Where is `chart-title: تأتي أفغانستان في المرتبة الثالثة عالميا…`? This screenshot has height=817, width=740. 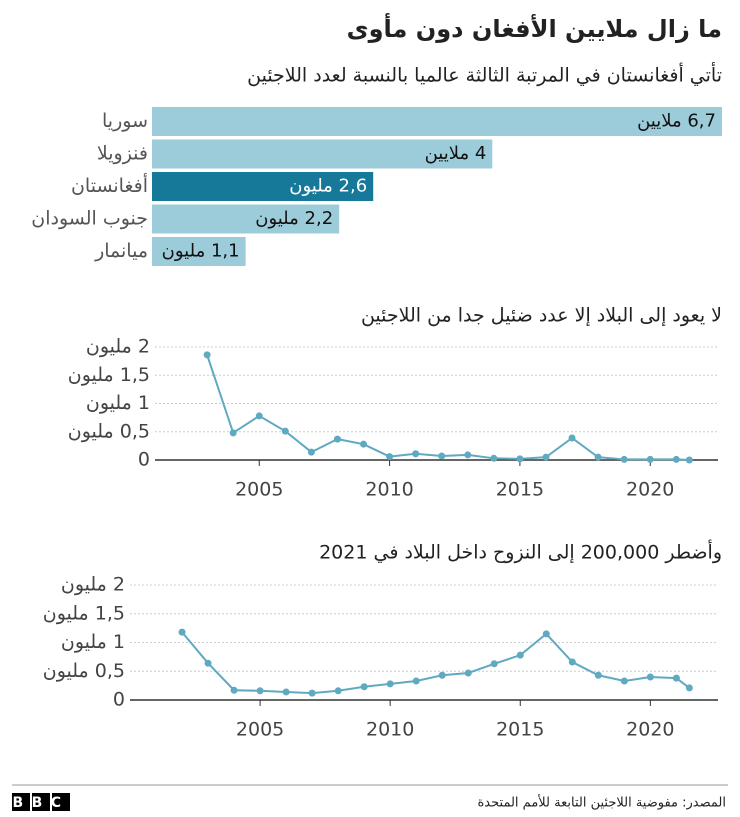
chart-title: تأتي أفغانستان في المرتبة الثالثة عالميا… is located at coordinates (484, 74).